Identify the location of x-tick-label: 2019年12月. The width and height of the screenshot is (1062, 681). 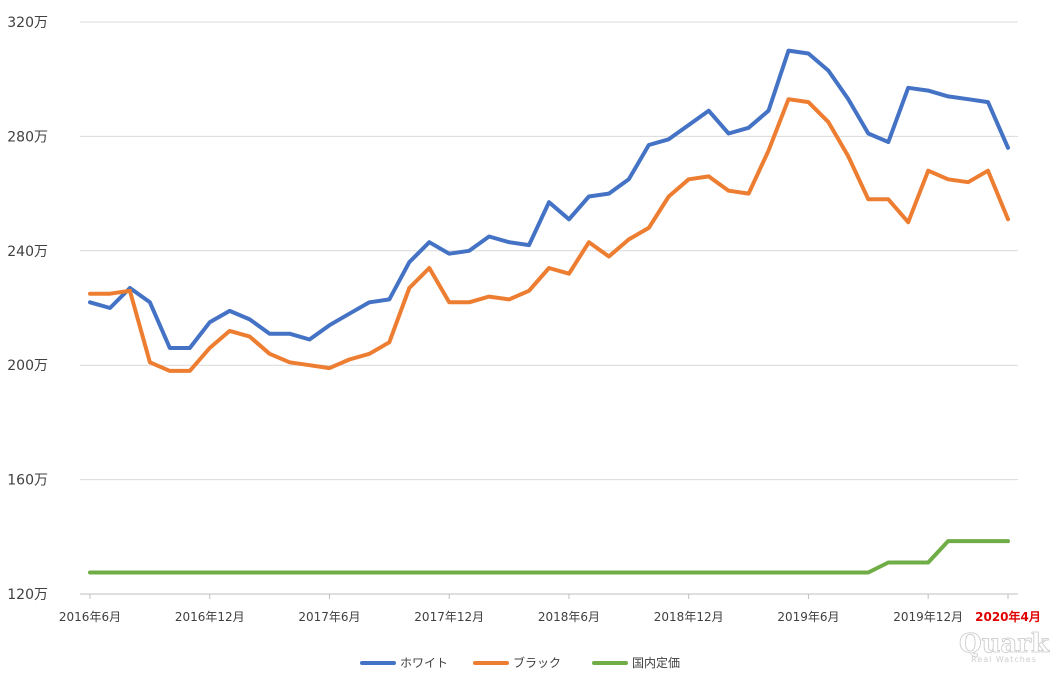
(928, 617).